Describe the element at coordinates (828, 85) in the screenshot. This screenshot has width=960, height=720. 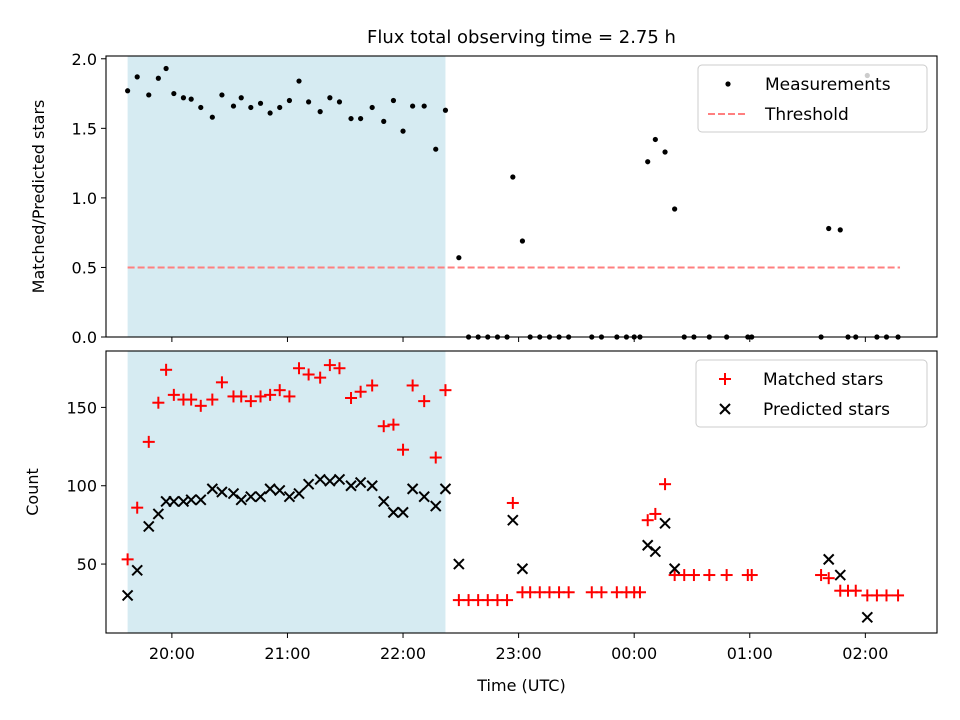
I see `legend-measurements-label: Measurements` at that location.